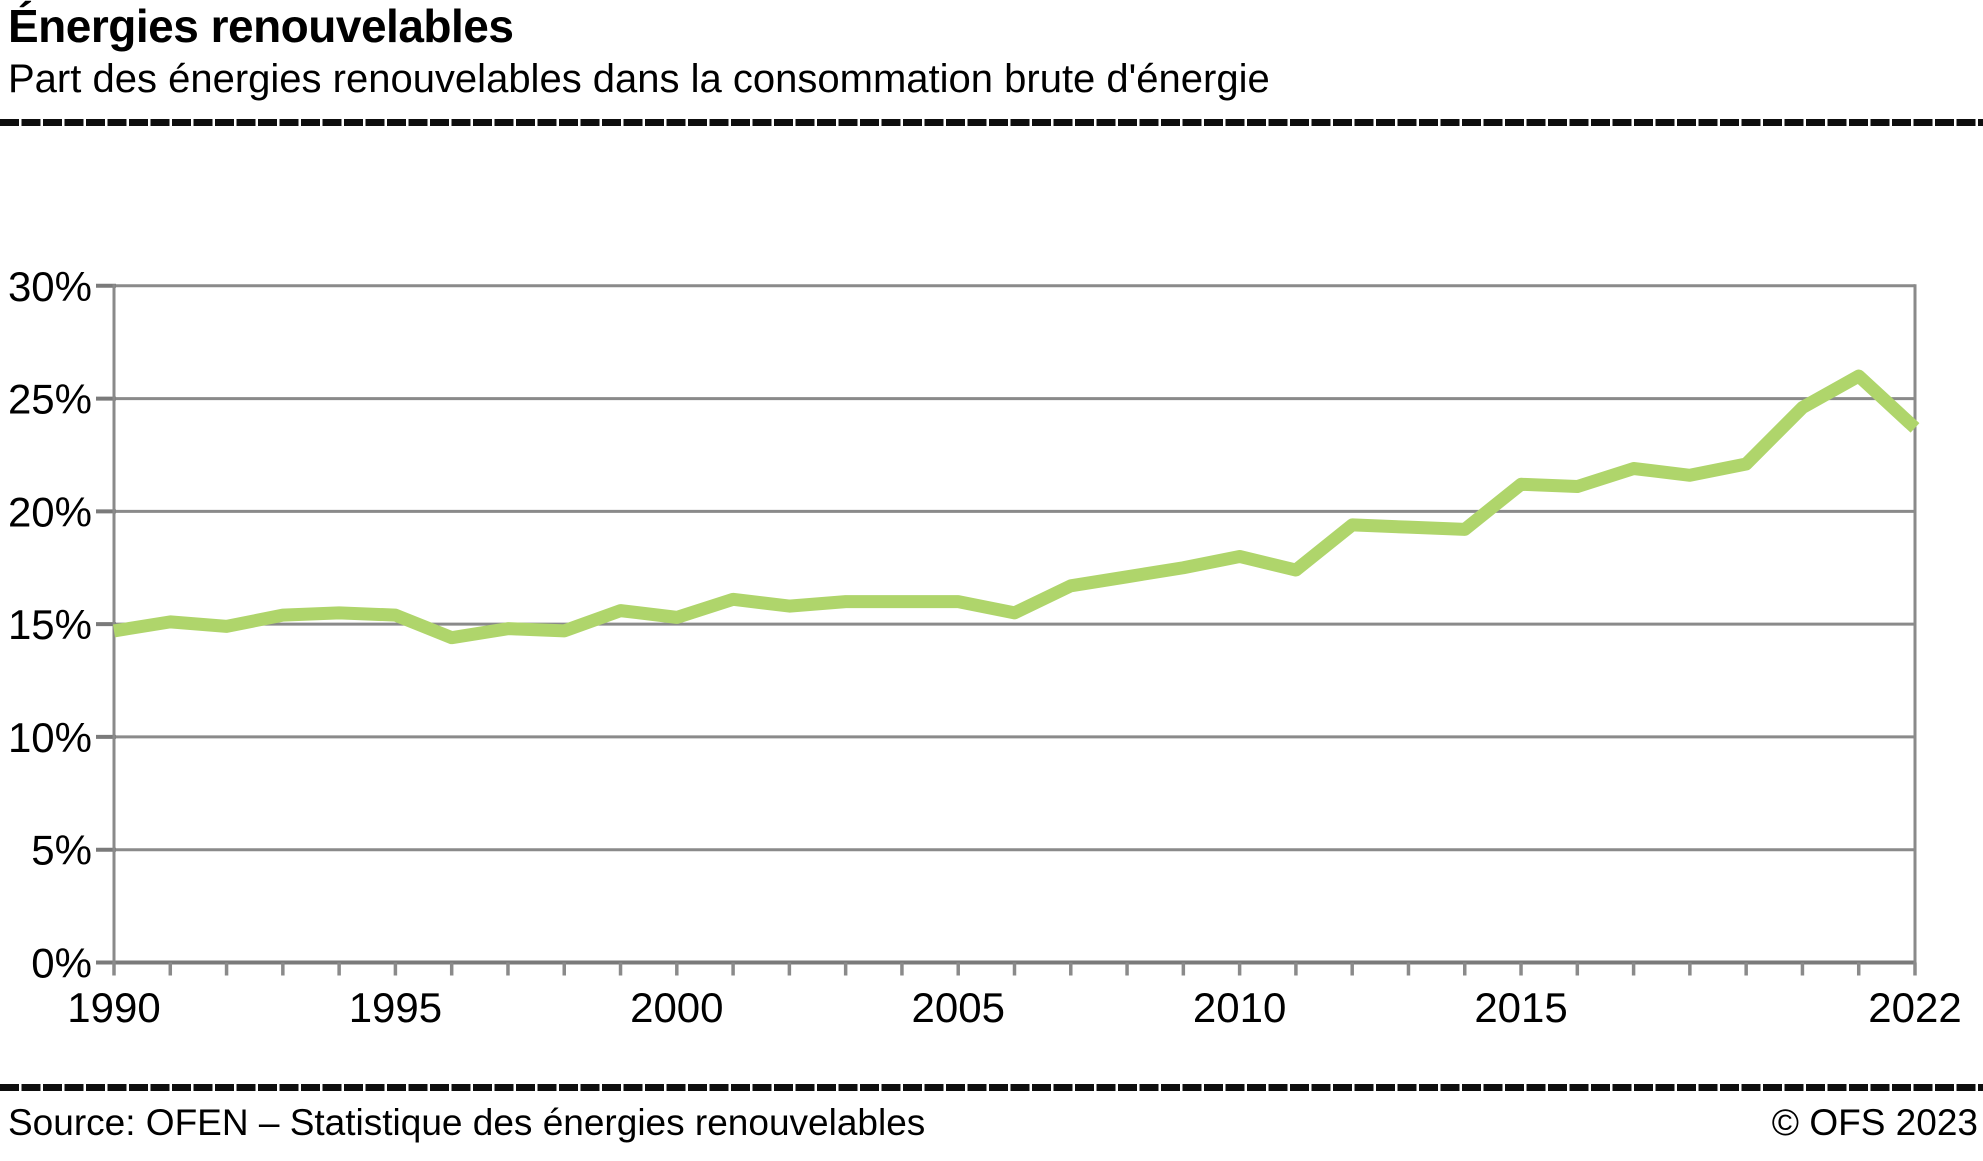  What do you see at coordinates (1914, 1007) in the screenshot?
I see `svg-text: 2022` at bounding box center [1914, 1007].